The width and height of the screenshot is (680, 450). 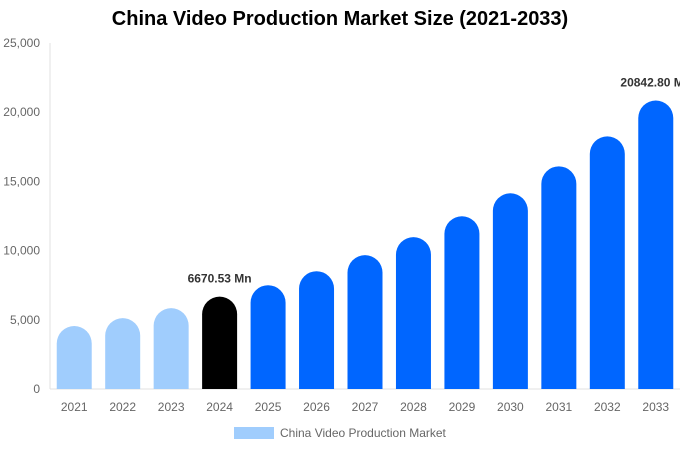 What do you see at coordinates (254, 433) in the screenshot?
I see `legend-swatch` at bounding box center [254, 433].